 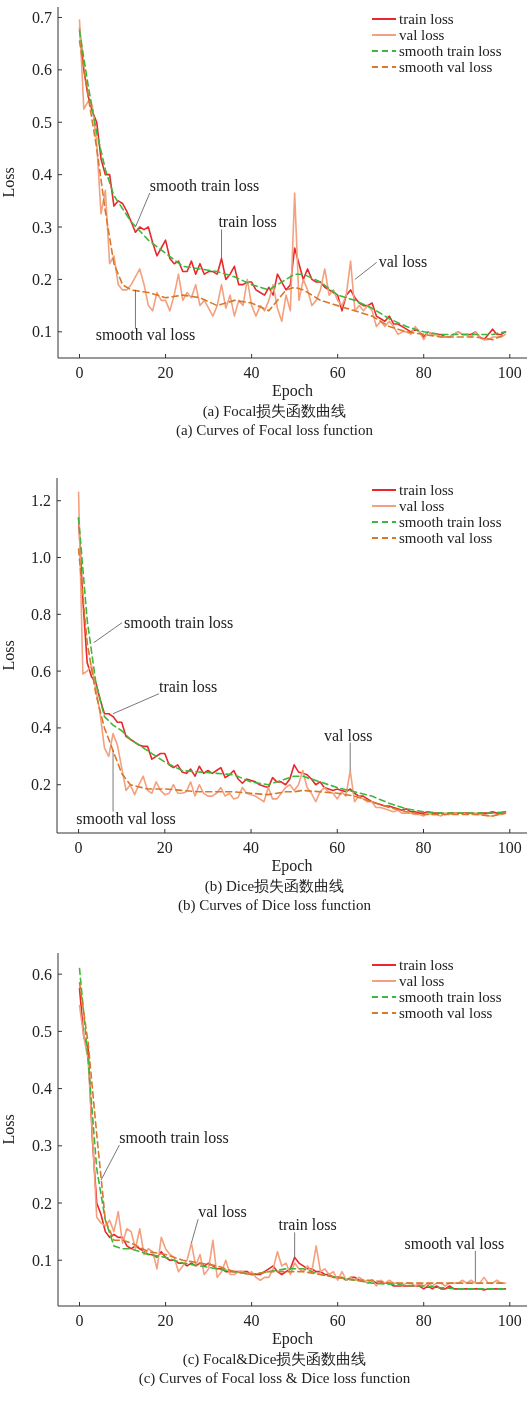 I want to click on text: (c) Curves of Focal loss & Dice loss function, so click(x=274, y=1378).